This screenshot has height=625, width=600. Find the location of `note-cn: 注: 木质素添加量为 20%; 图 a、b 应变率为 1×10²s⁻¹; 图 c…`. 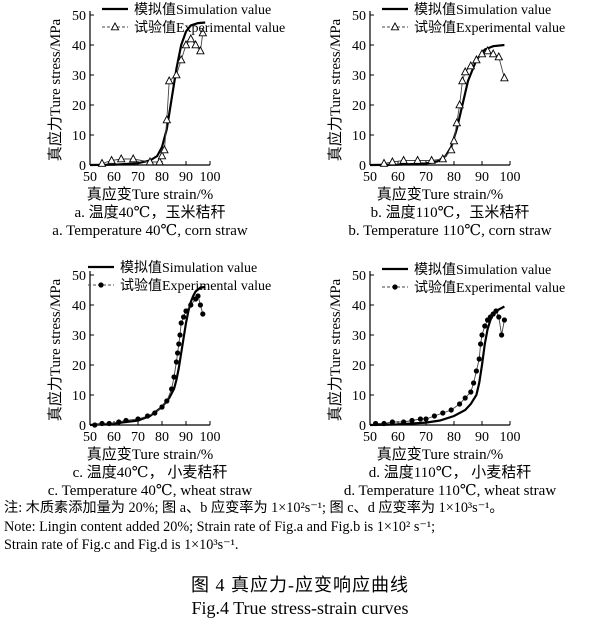

note-cn: 注: 木质素添加量为 20%; 图 a、b 应变率为 1×10²s⁻¹; 图 c… is located at coordinates (254, 508).